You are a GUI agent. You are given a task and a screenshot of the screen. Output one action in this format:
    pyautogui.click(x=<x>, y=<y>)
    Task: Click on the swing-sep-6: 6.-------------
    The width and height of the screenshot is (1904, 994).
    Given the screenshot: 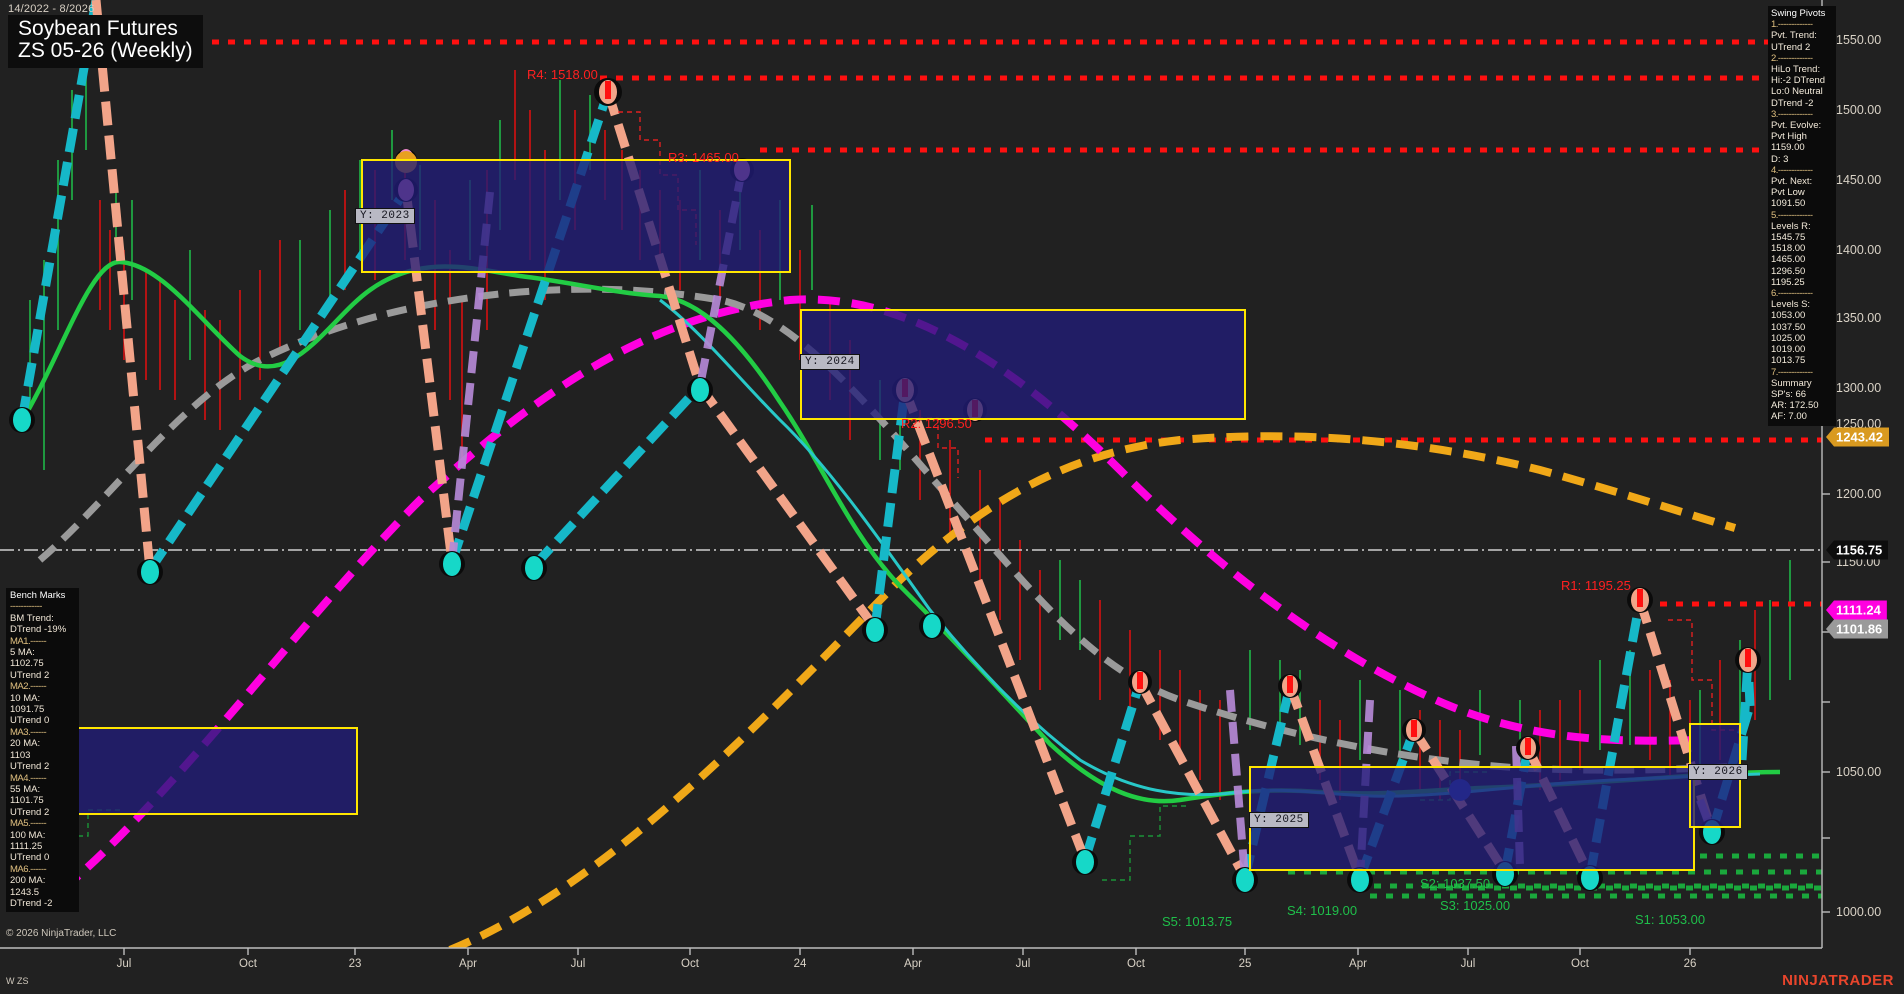 What is the action you would take?
    pyautogui.click(x=1792, y=294)
    